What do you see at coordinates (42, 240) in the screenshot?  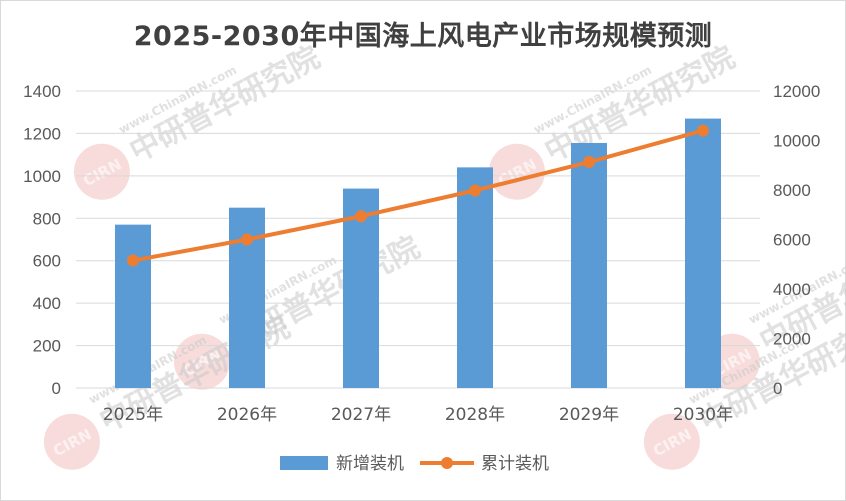 I see `left-y-axis: 0 200 400 600 800 1000 1200 1400` at bounding box center [42, 240].